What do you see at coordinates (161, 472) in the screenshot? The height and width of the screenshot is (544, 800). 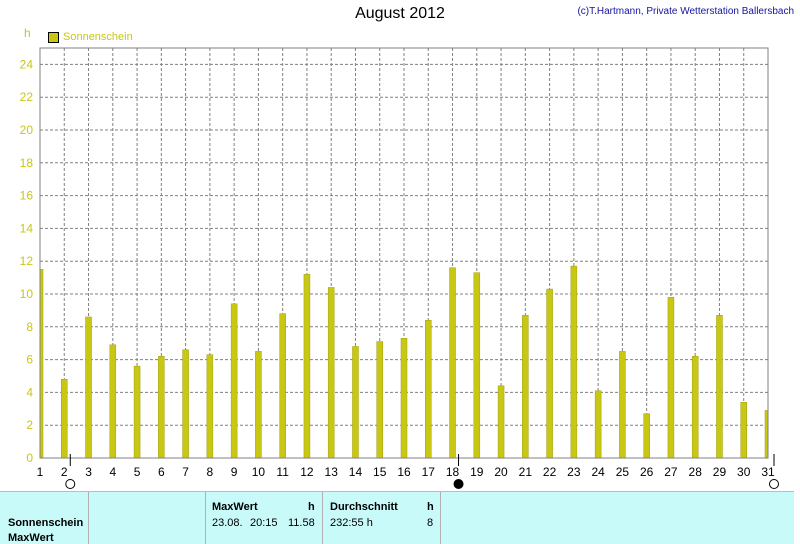 I see `x-tick-label: 6` at bounding box center [161, 472].